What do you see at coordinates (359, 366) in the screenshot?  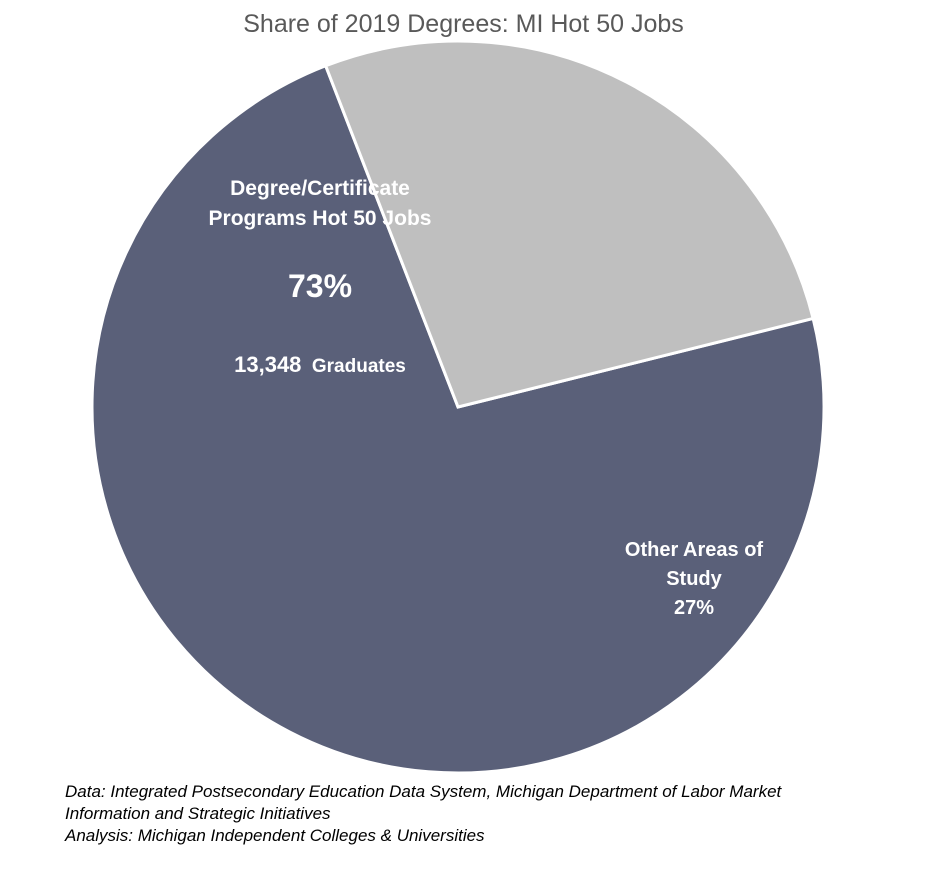 I see `graduates-text: Graduates` at bounding box center [359, 366].